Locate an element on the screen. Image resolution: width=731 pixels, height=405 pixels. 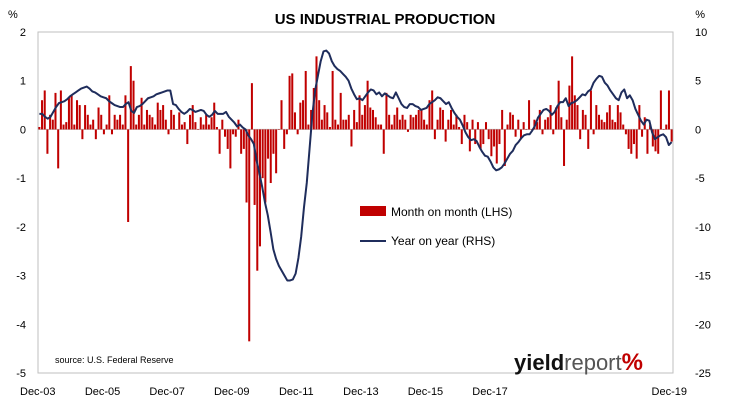
right-axis-unit: % is located at coordinates (700, 15).